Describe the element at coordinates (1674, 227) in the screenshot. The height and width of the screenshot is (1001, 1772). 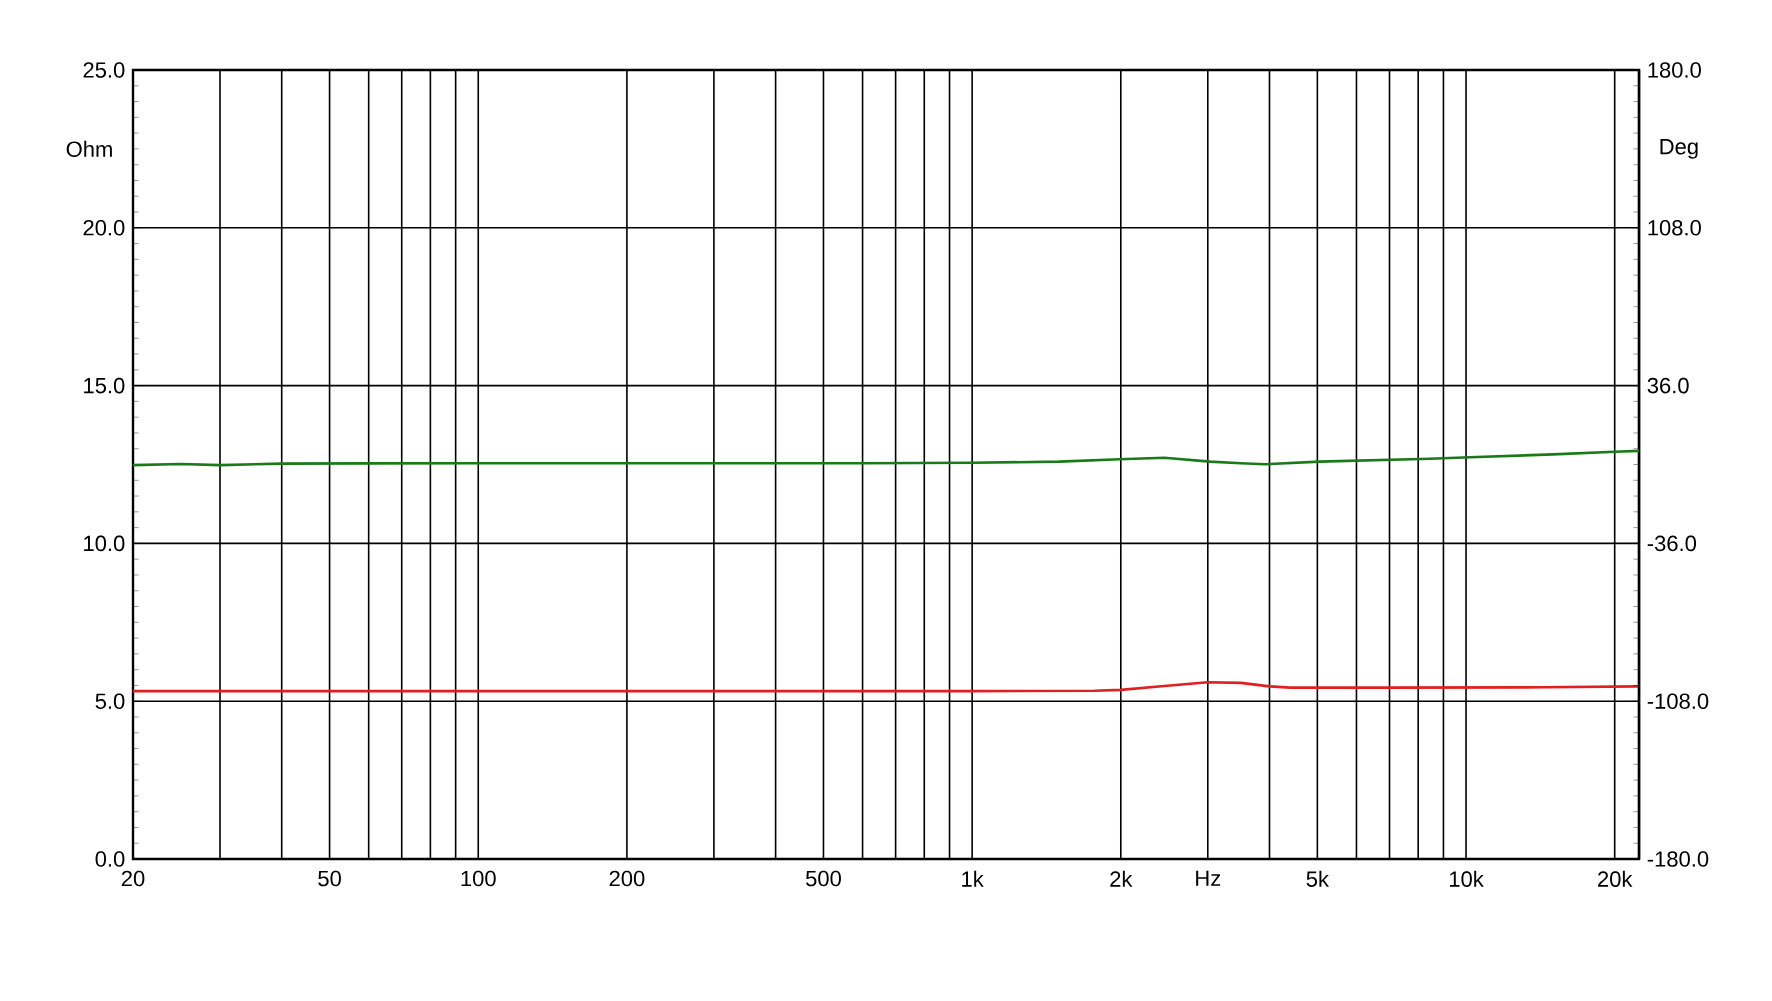
I see `y2-tick-label: 108.0` at that location.